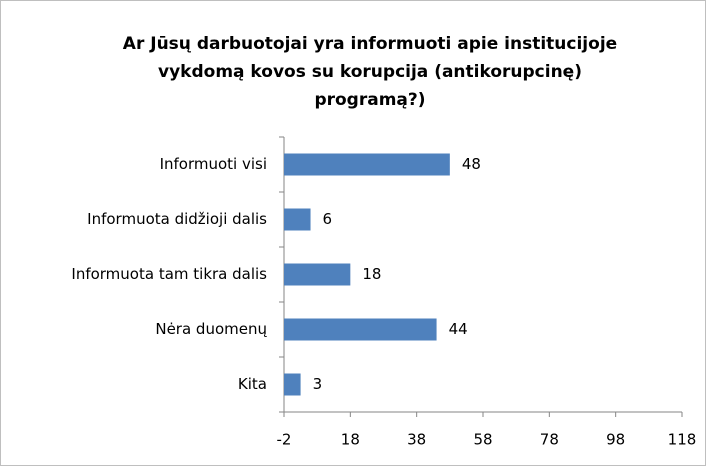 The height and width of the screenshot is (466, 706). I want to click on y-tick-label: Informuoti visi, so click(213, 164).